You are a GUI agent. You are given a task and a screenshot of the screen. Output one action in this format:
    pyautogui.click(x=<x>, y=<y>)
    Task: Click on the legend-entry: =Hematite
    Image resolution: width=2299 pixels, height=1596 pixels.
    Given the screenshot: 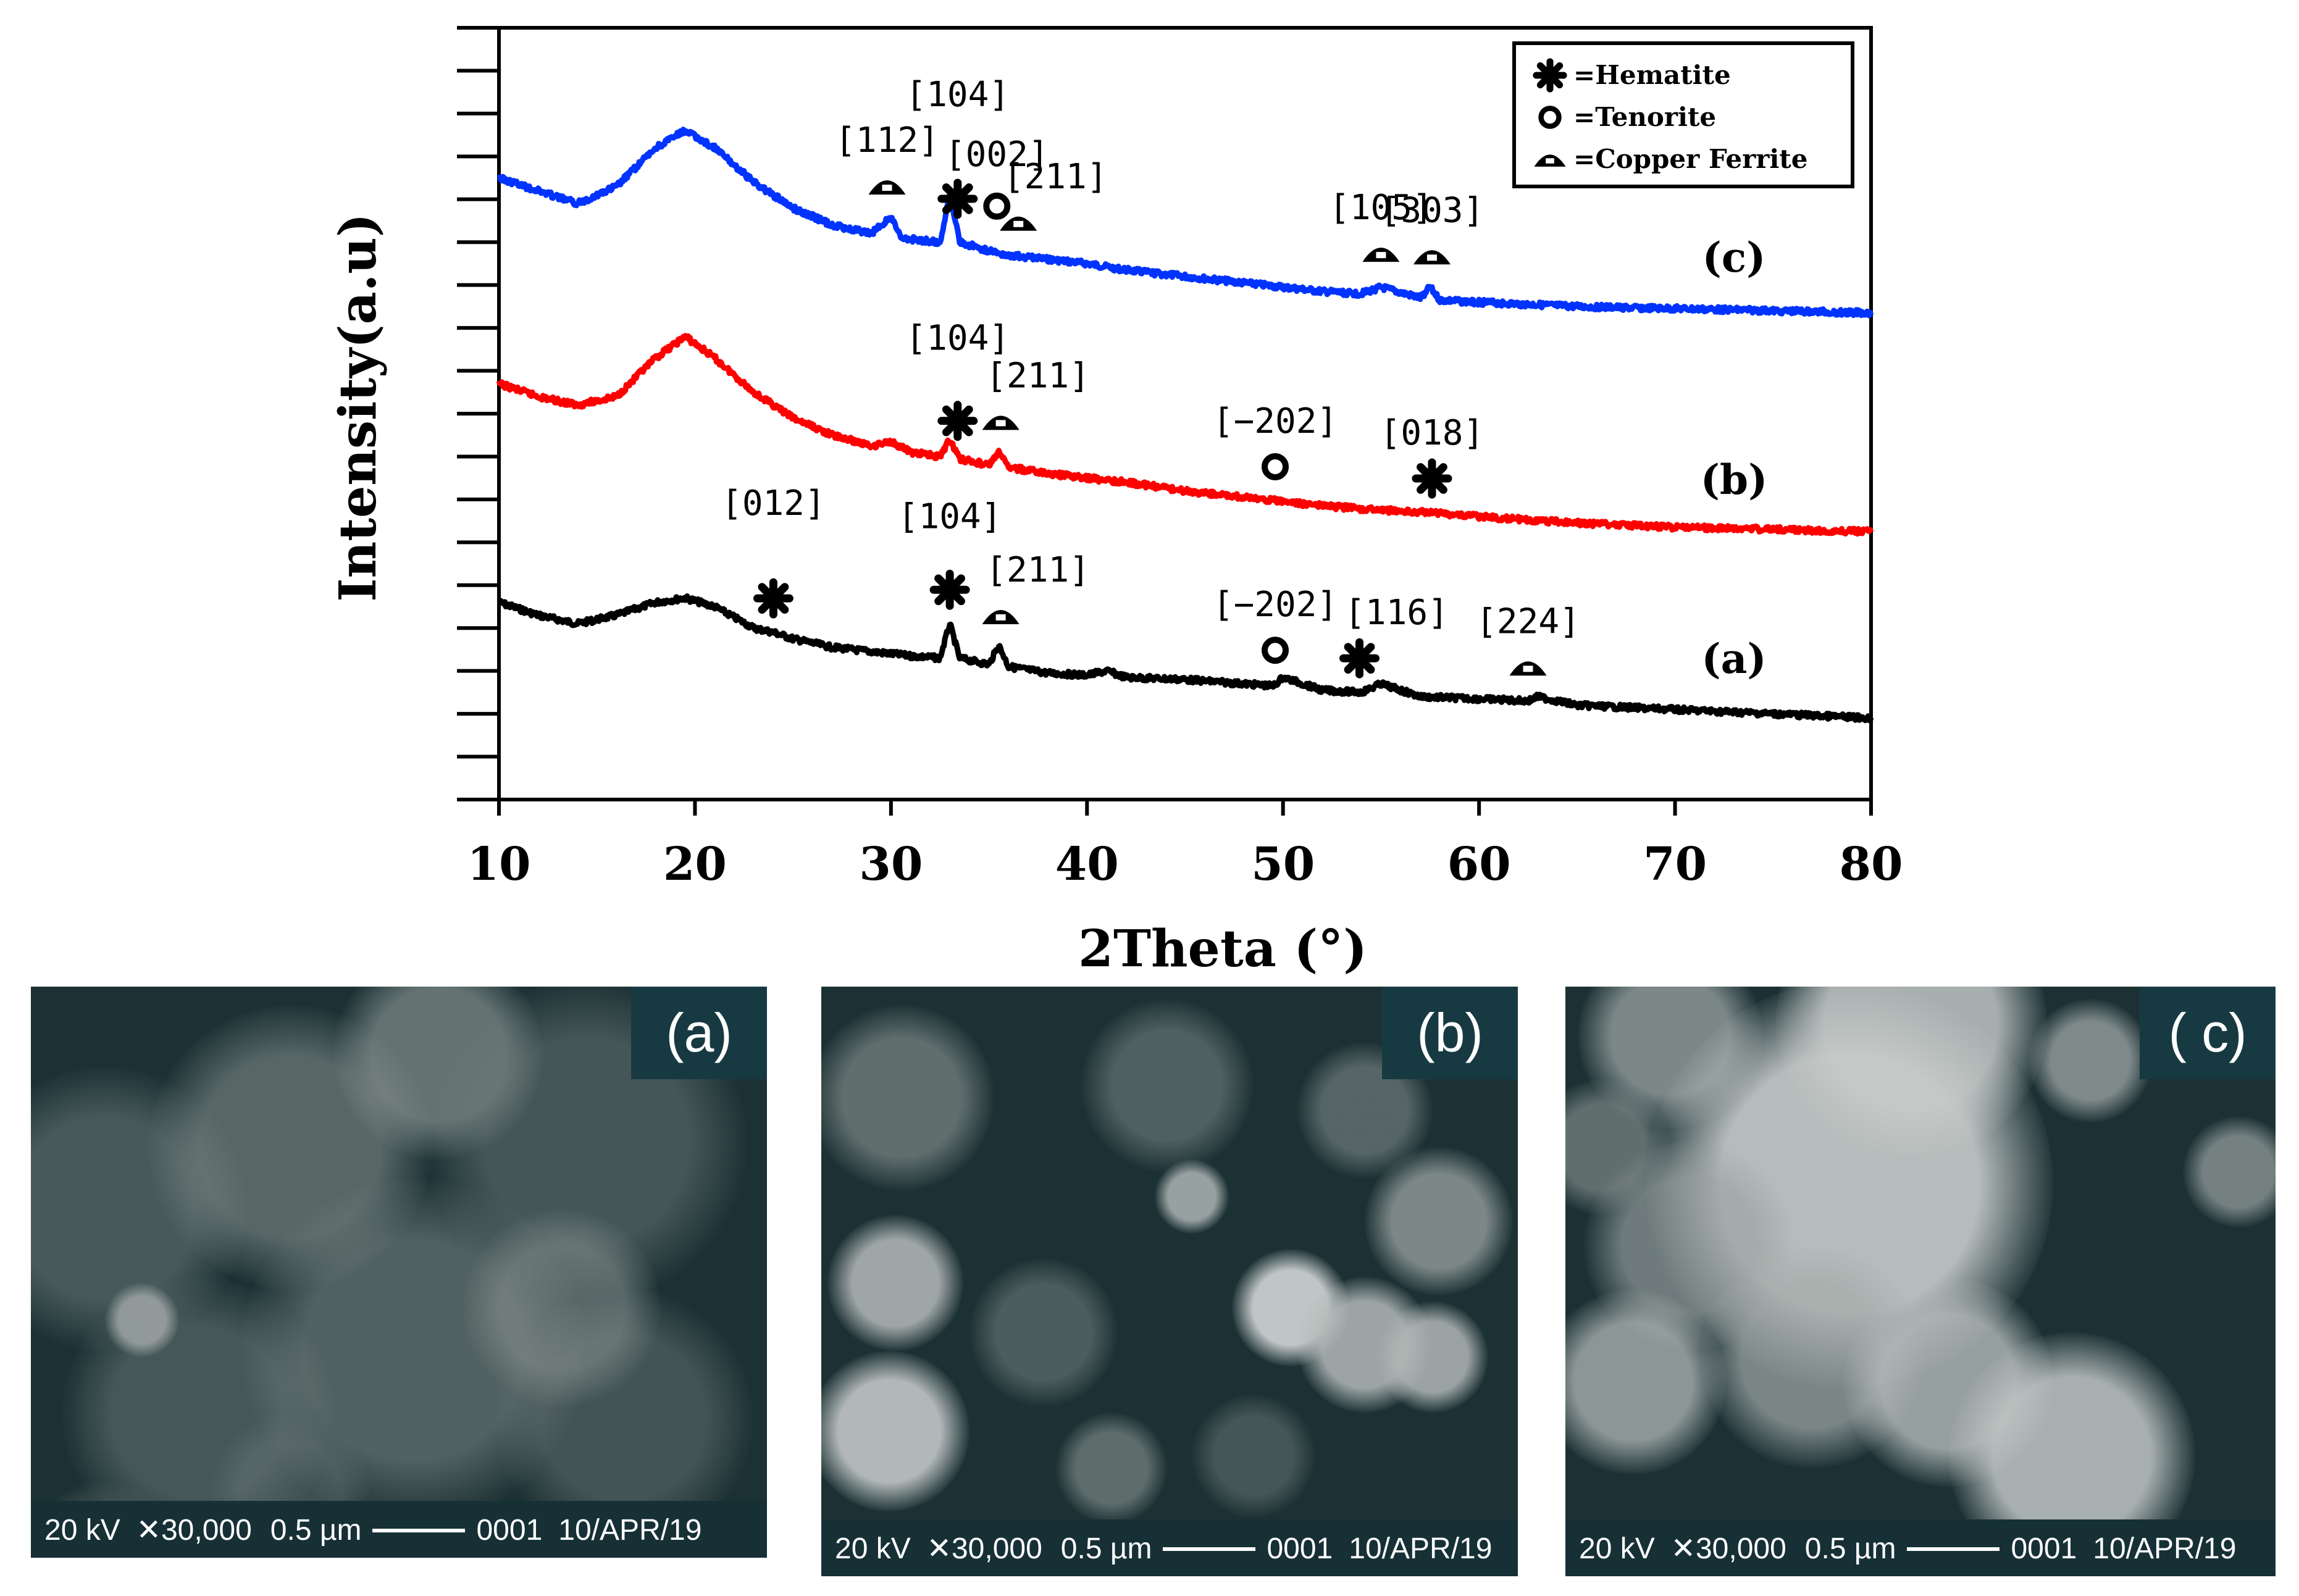 What is the action you would take?
    pyautogui.click(x=1652, y=75)
    